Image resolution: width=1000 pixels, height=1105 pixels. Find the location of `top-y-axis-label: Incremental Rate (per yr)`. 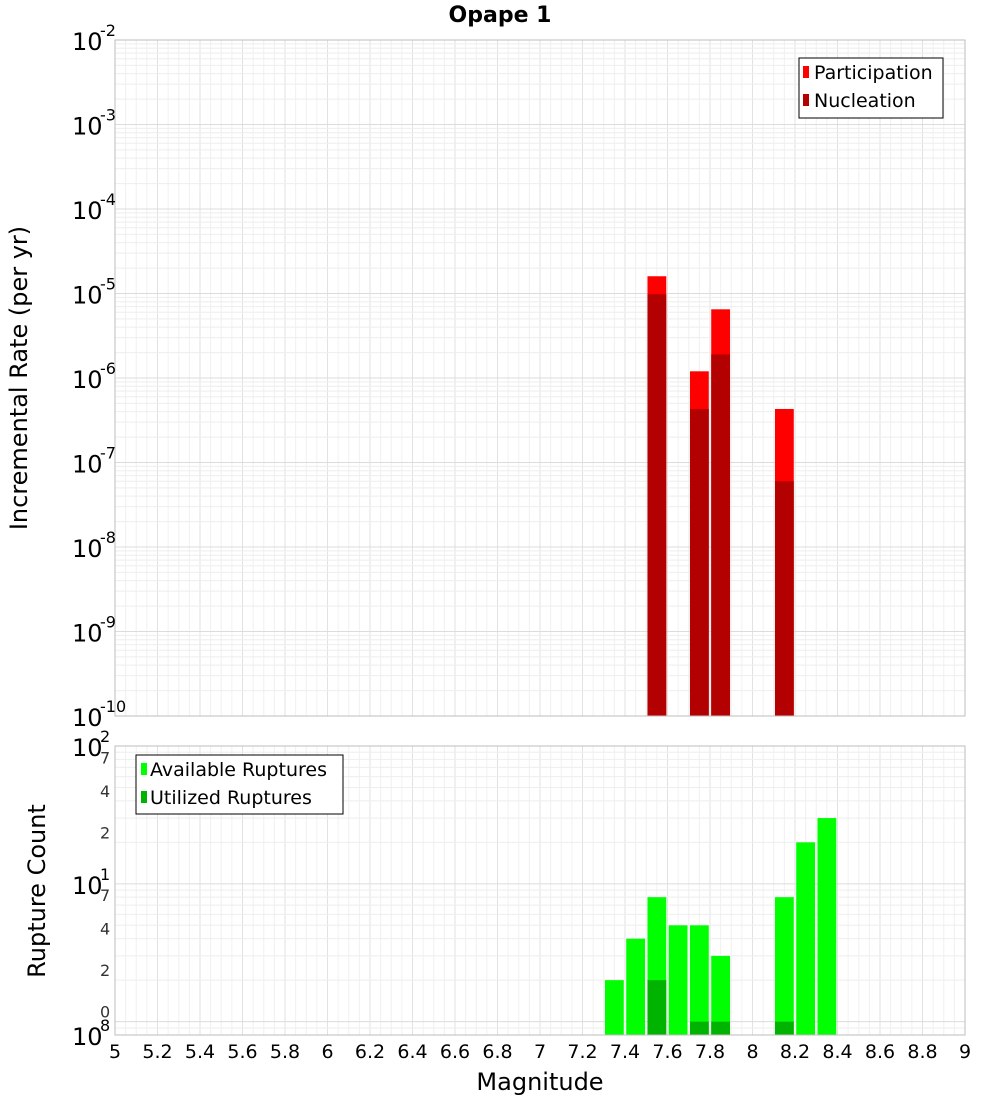

top-y-axis-label: Incremental Rate (per yr) is located at coordinates (19, 378).